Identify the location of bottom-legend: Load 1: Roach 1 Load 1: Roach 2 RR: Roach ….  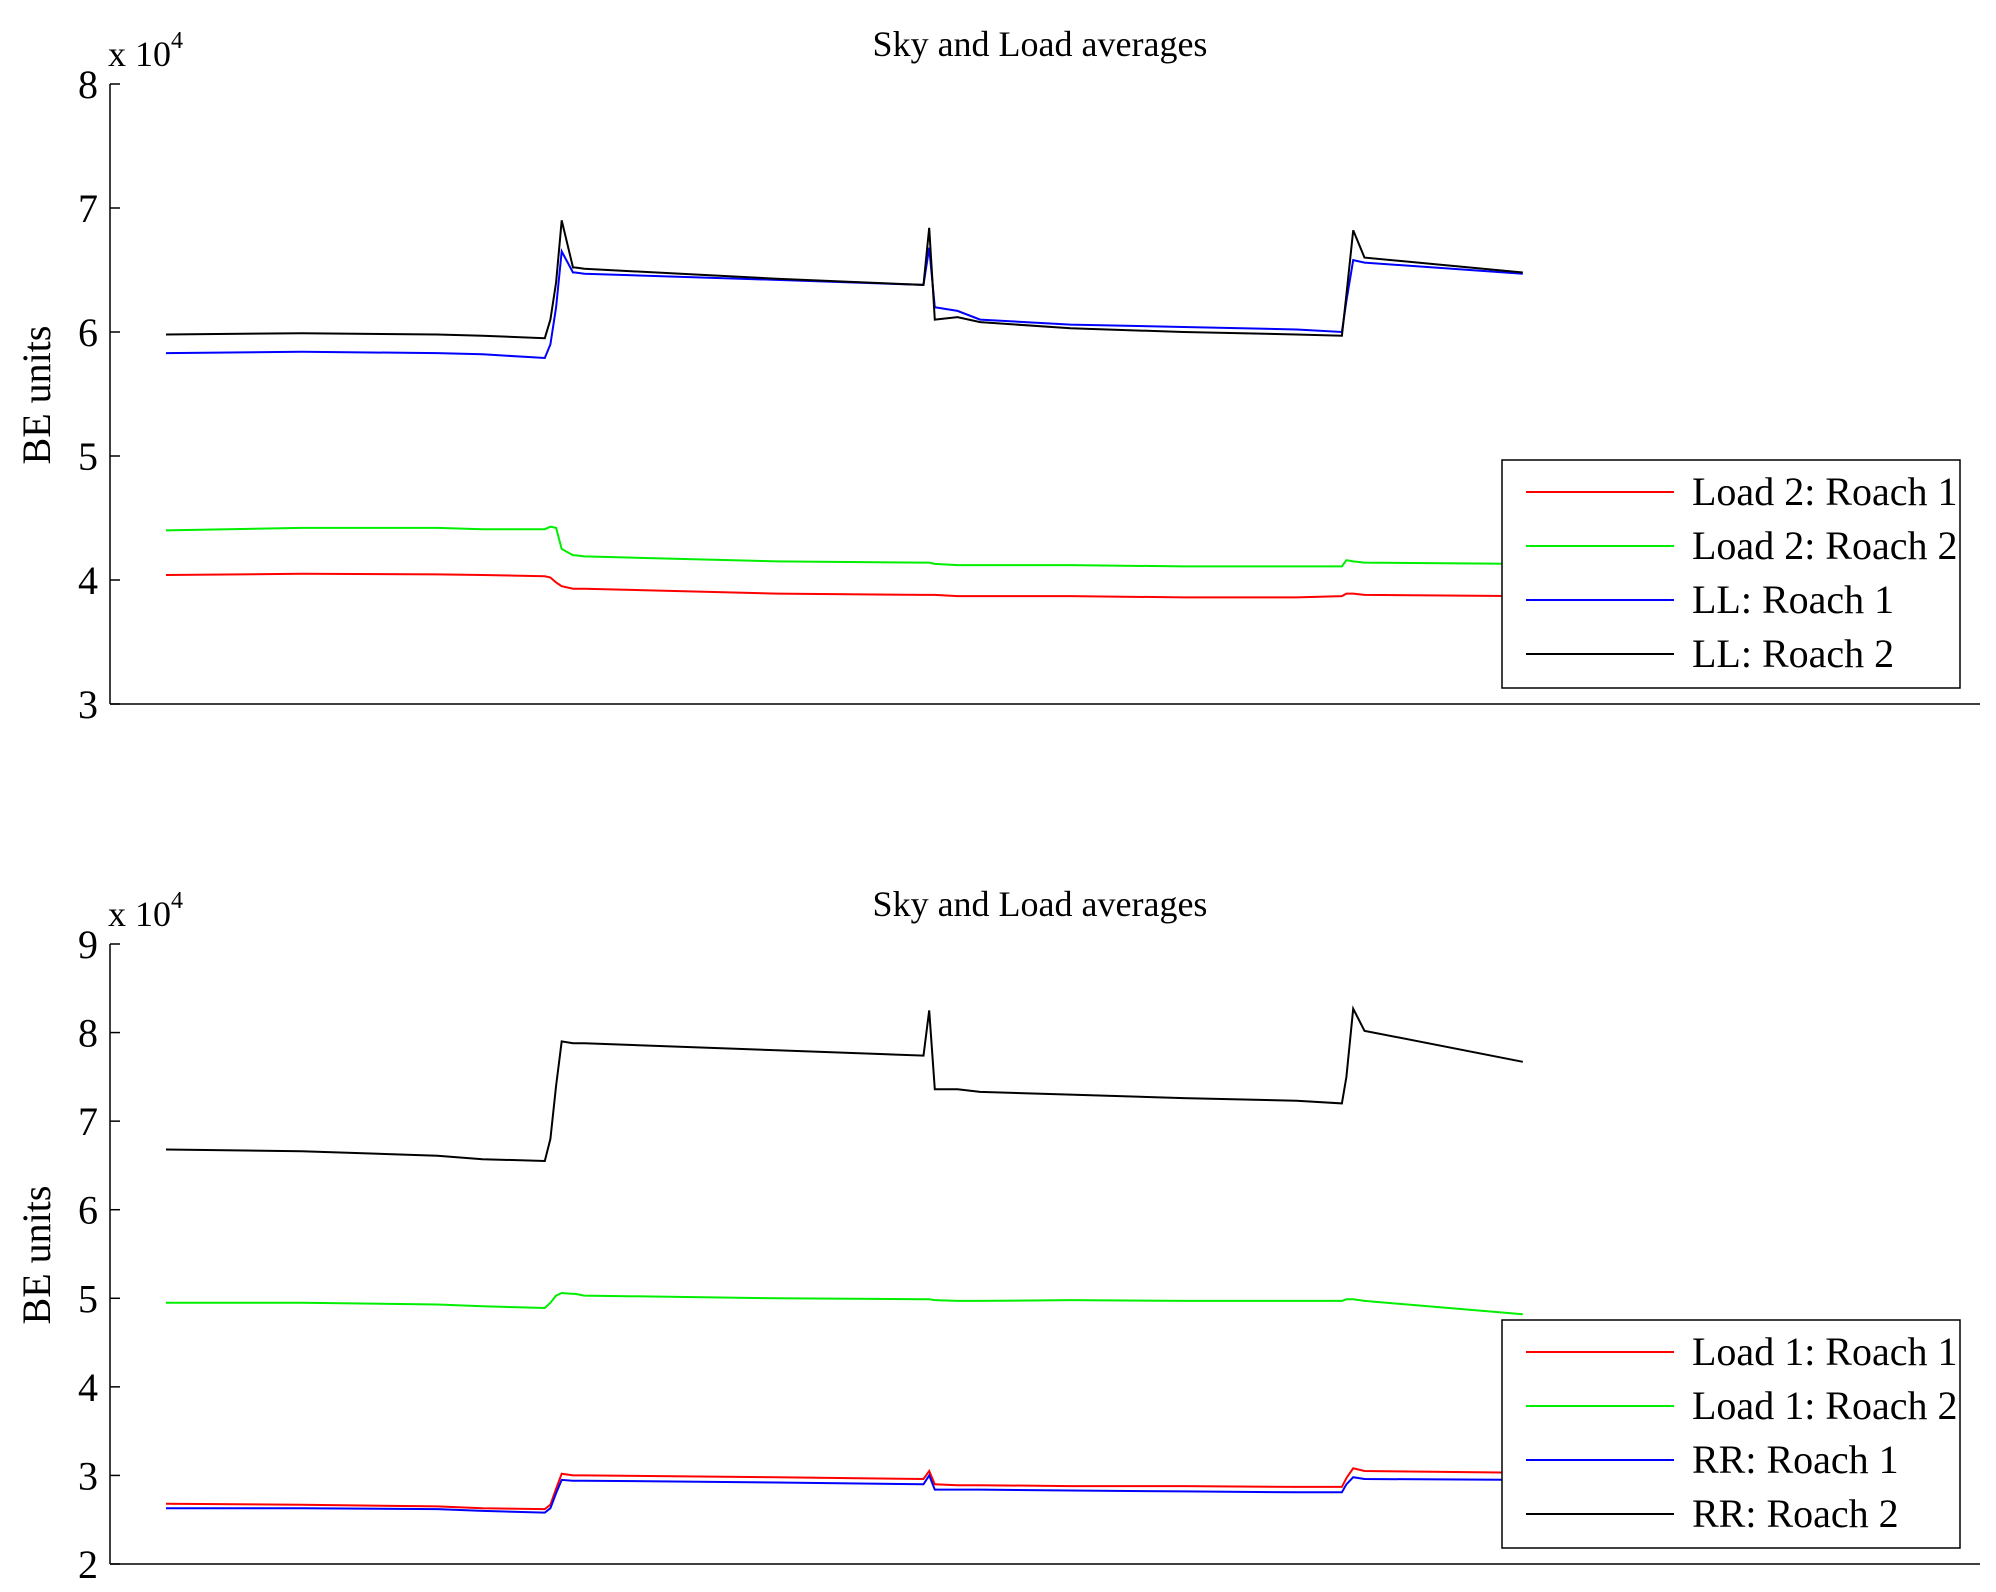
(1731, 1434).